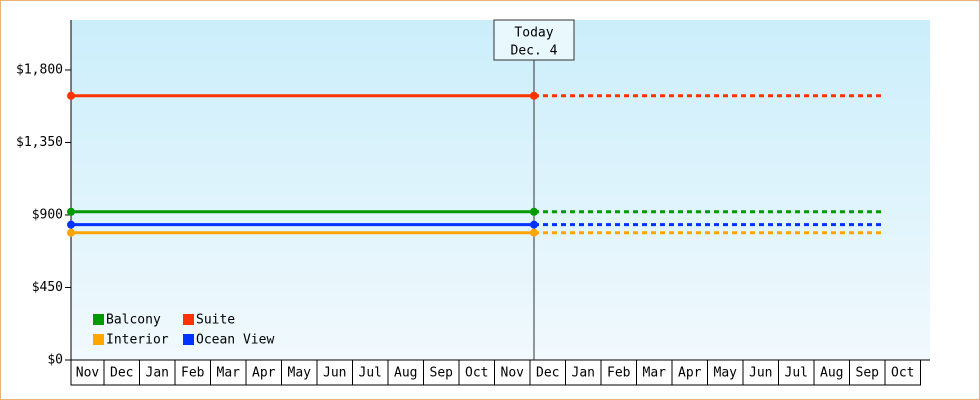 The image size is (980, 400). Describe the element at coordinates (215, 320) in the screenshot. I see `legend-label: Suite` at that location.